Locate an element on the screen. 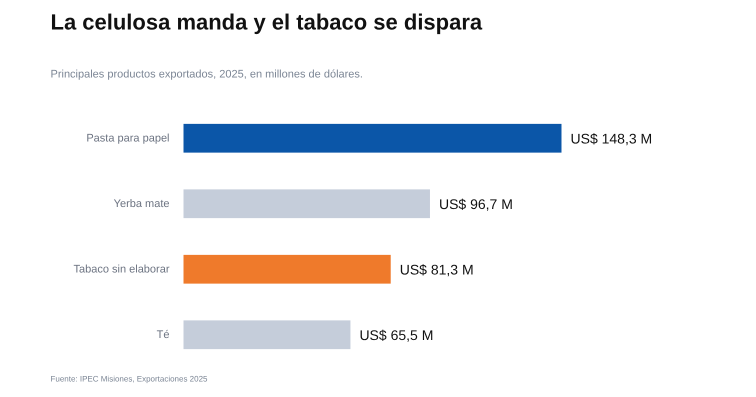  y-tick-label: Pasta para papel is located at coordinates (128, 138).